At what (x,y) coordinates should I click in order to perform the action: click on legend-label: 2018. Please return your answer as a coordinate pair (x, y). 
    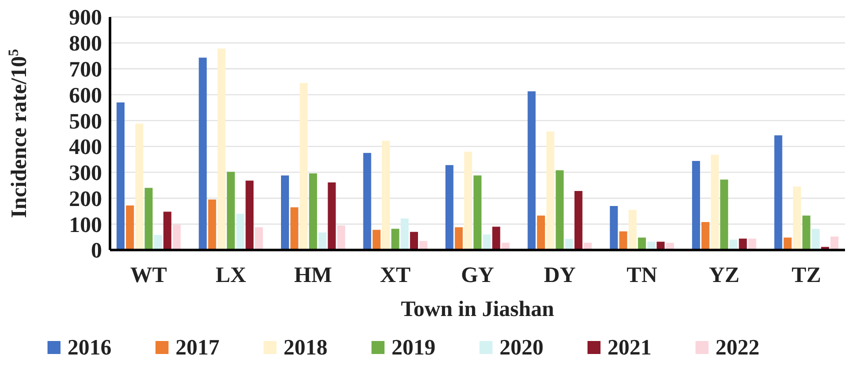
    Looking at the image, I should click on (306, 347).